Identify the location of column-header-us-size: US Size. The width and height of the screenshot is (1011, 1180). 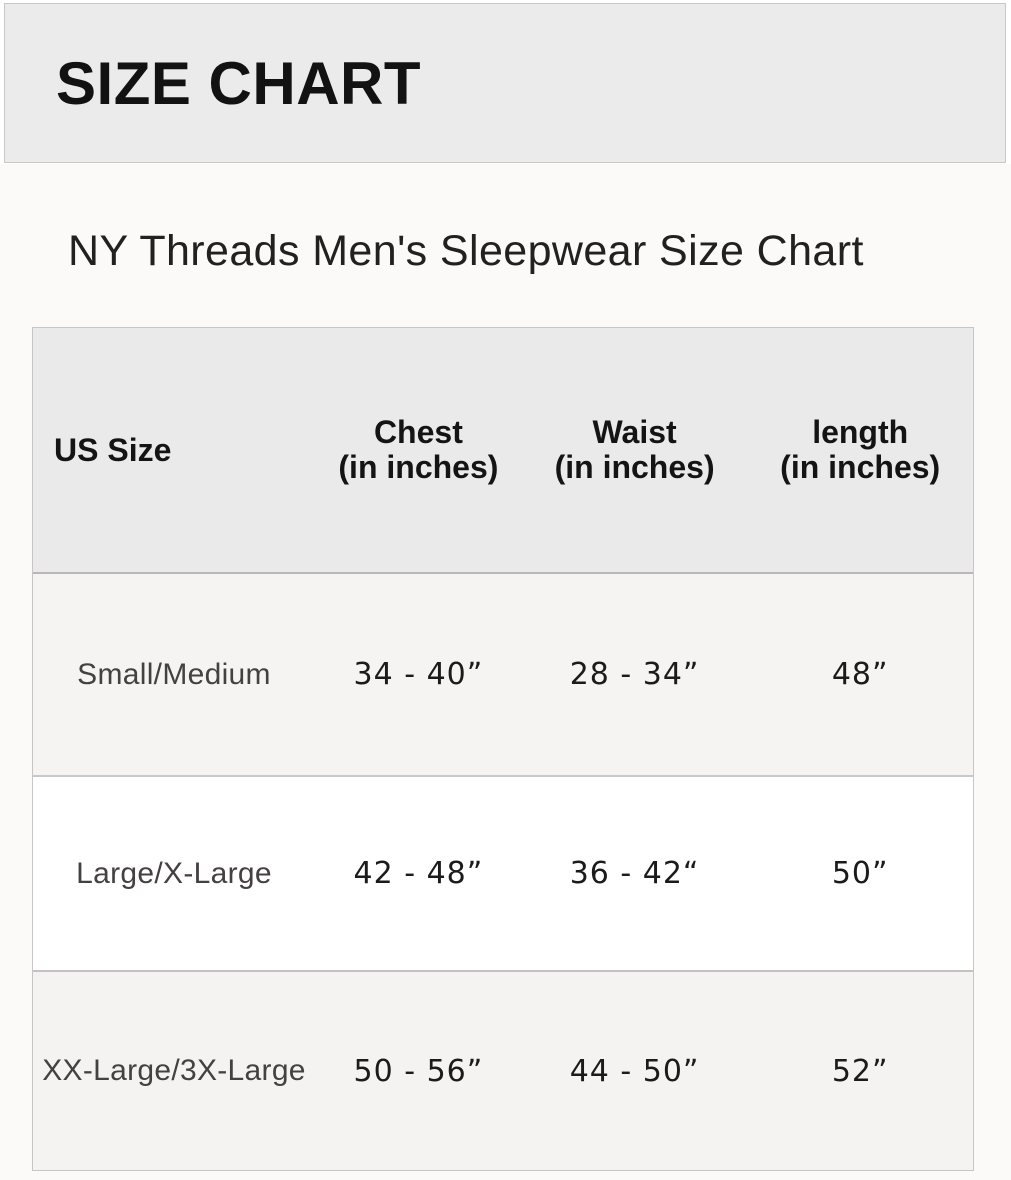
(113, 449).